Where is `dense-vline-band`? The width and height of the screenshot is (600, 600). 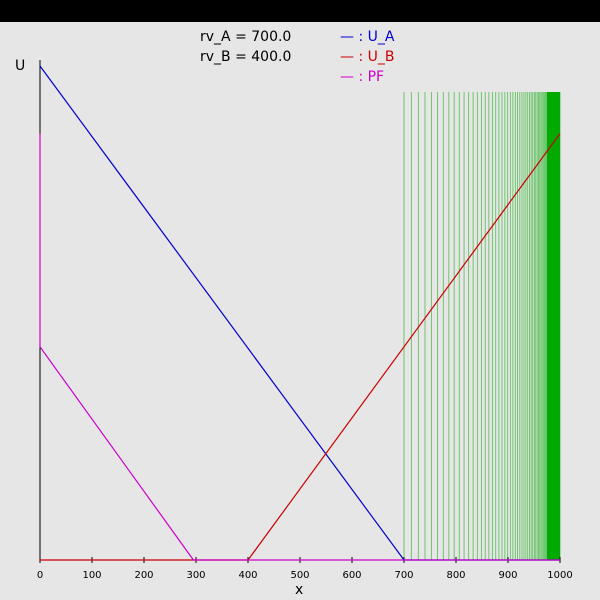 dense-vline-band is located at coordinates (553, 326).